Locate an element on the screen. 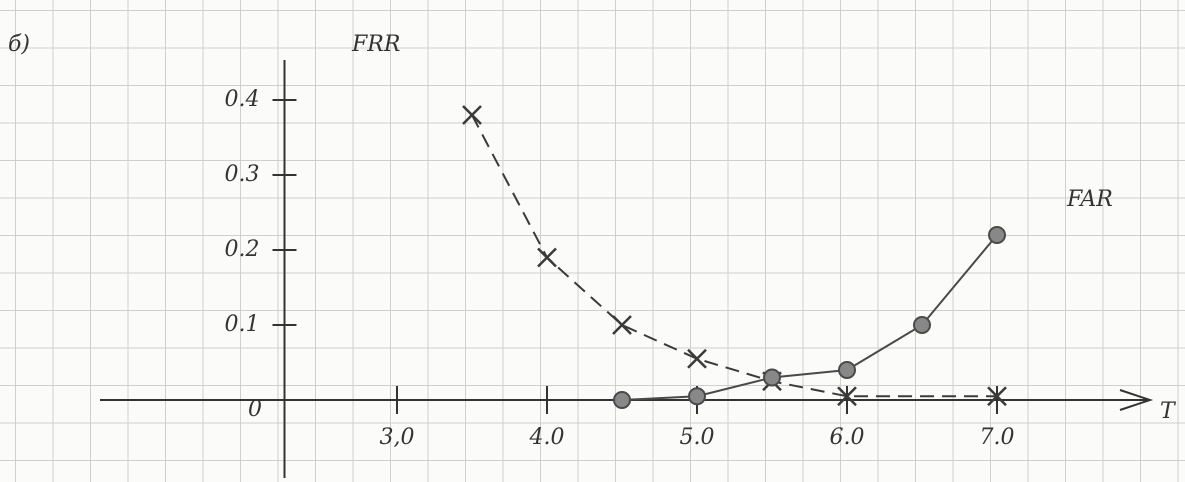  y-tick-label: 0.2 is located at coordinates (242, 249).